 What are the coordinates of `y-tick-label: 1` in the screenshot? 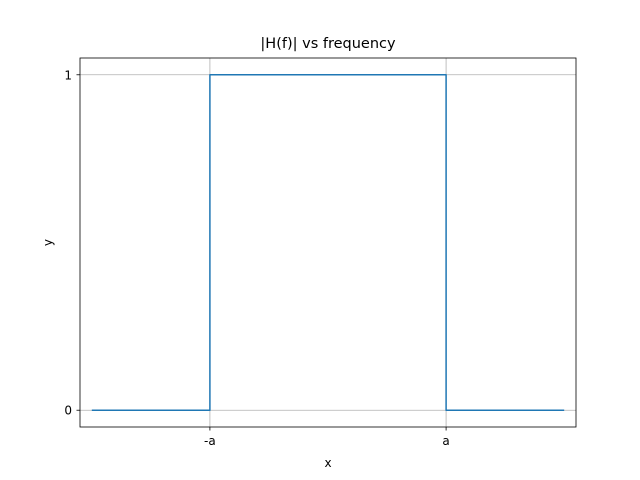 It's located at (68, 75).